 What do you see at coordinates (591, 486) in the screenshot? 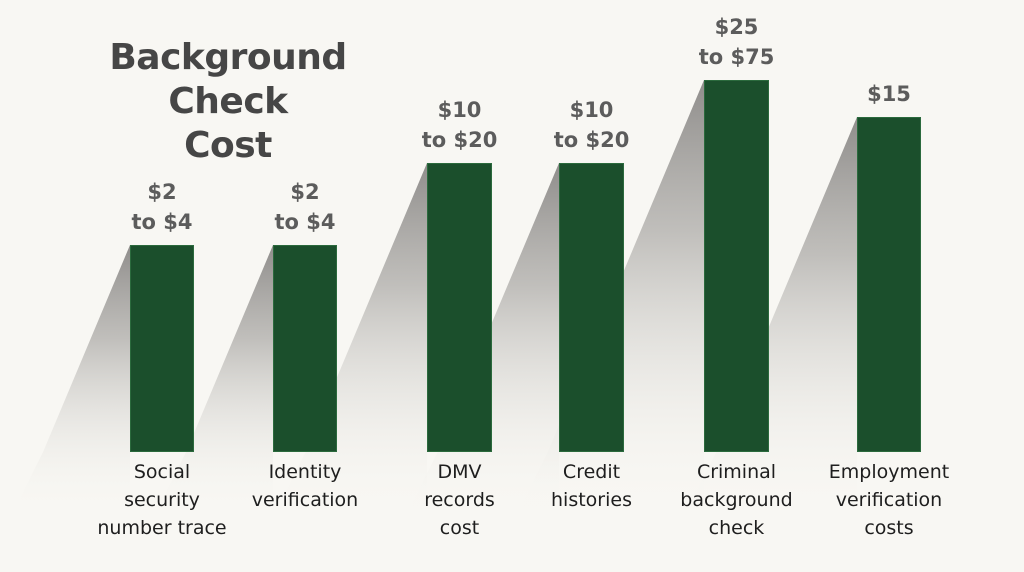
I see `category-label: Credit histories` at bounding box center [591, 486].